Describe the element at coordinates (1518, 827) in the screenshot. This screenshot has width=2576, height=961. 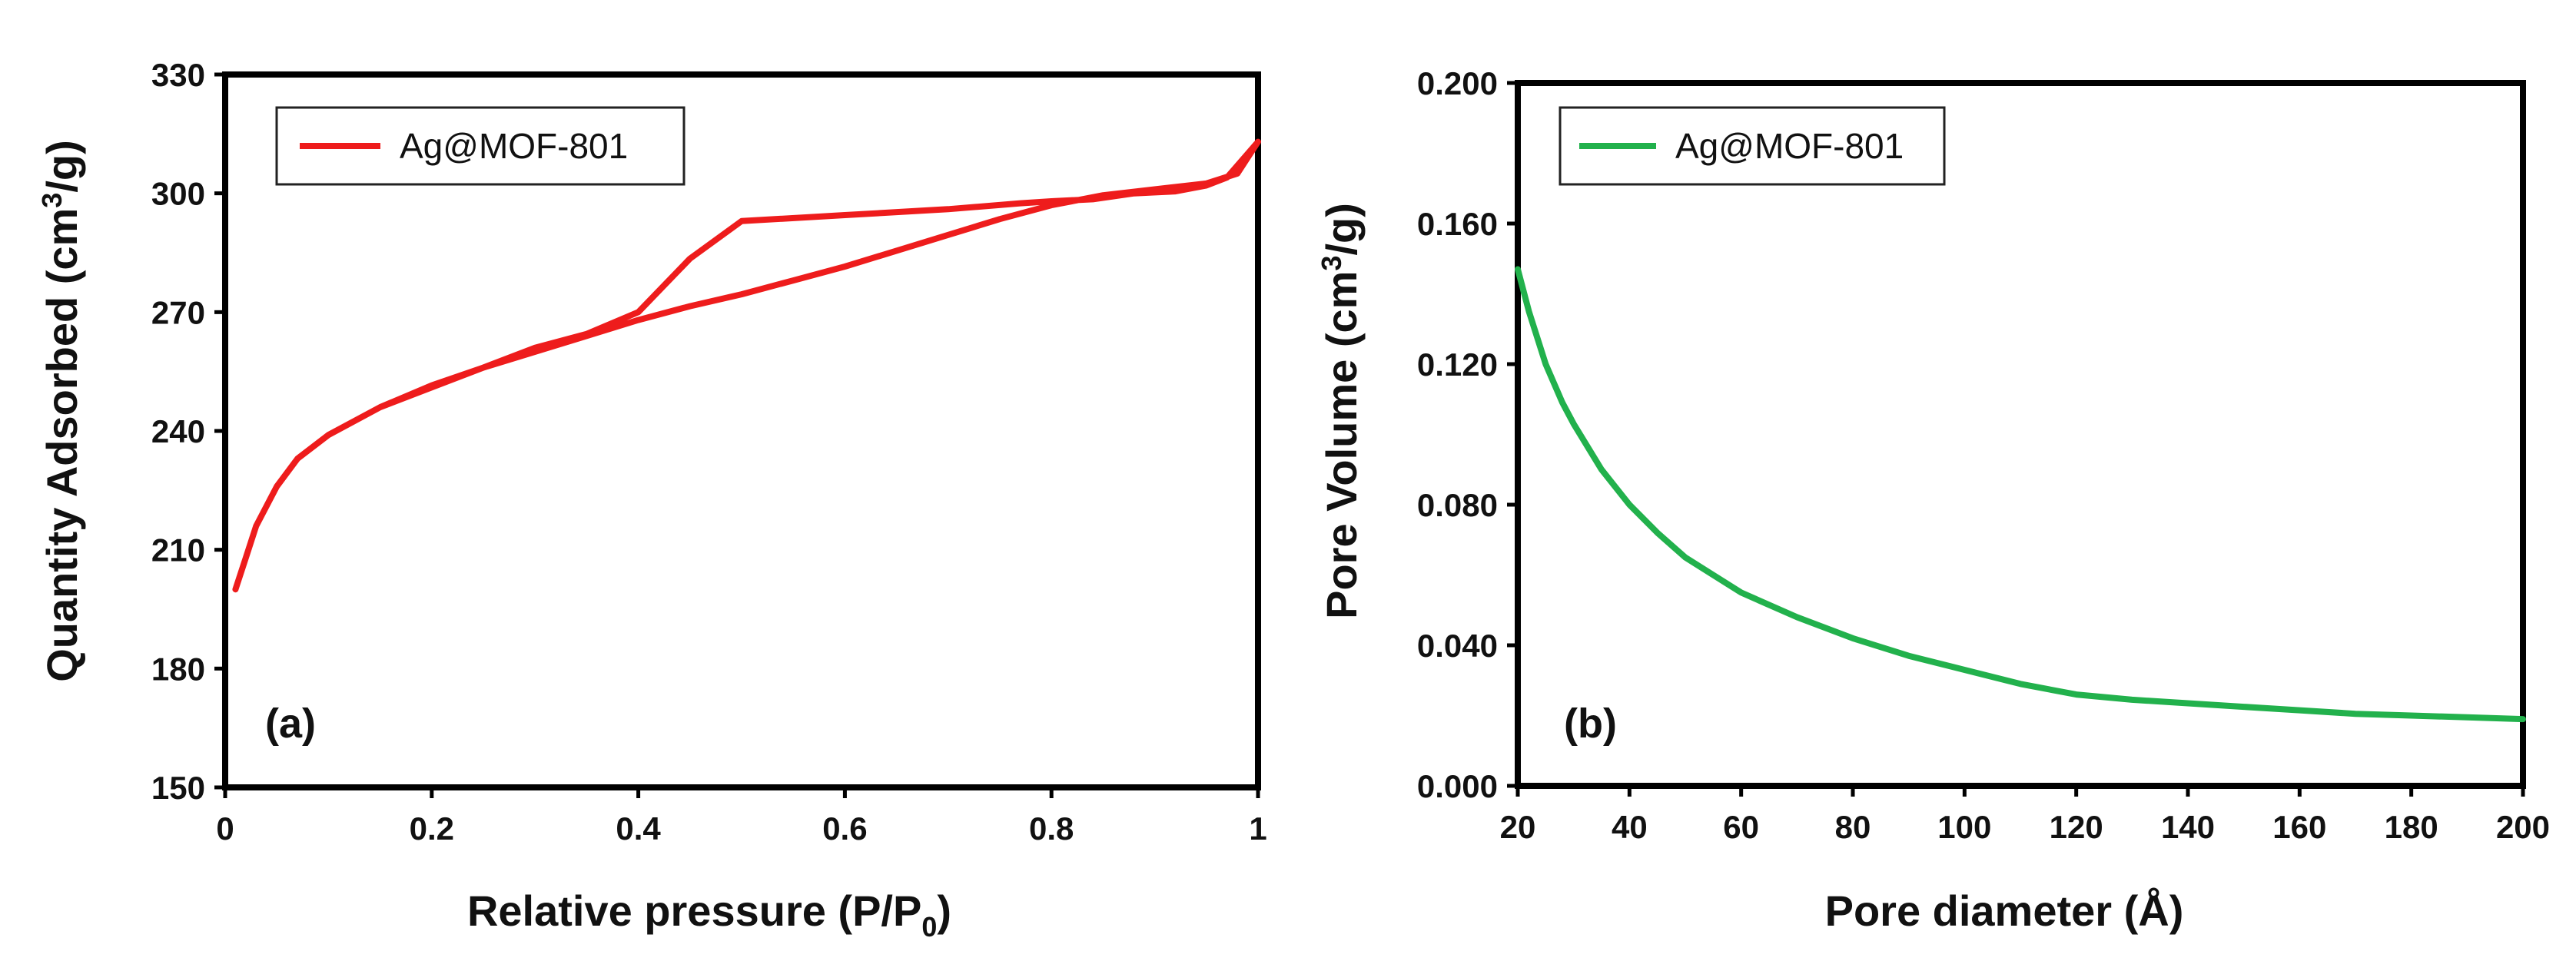
I see `x-tick-label-b: 20` at that location.